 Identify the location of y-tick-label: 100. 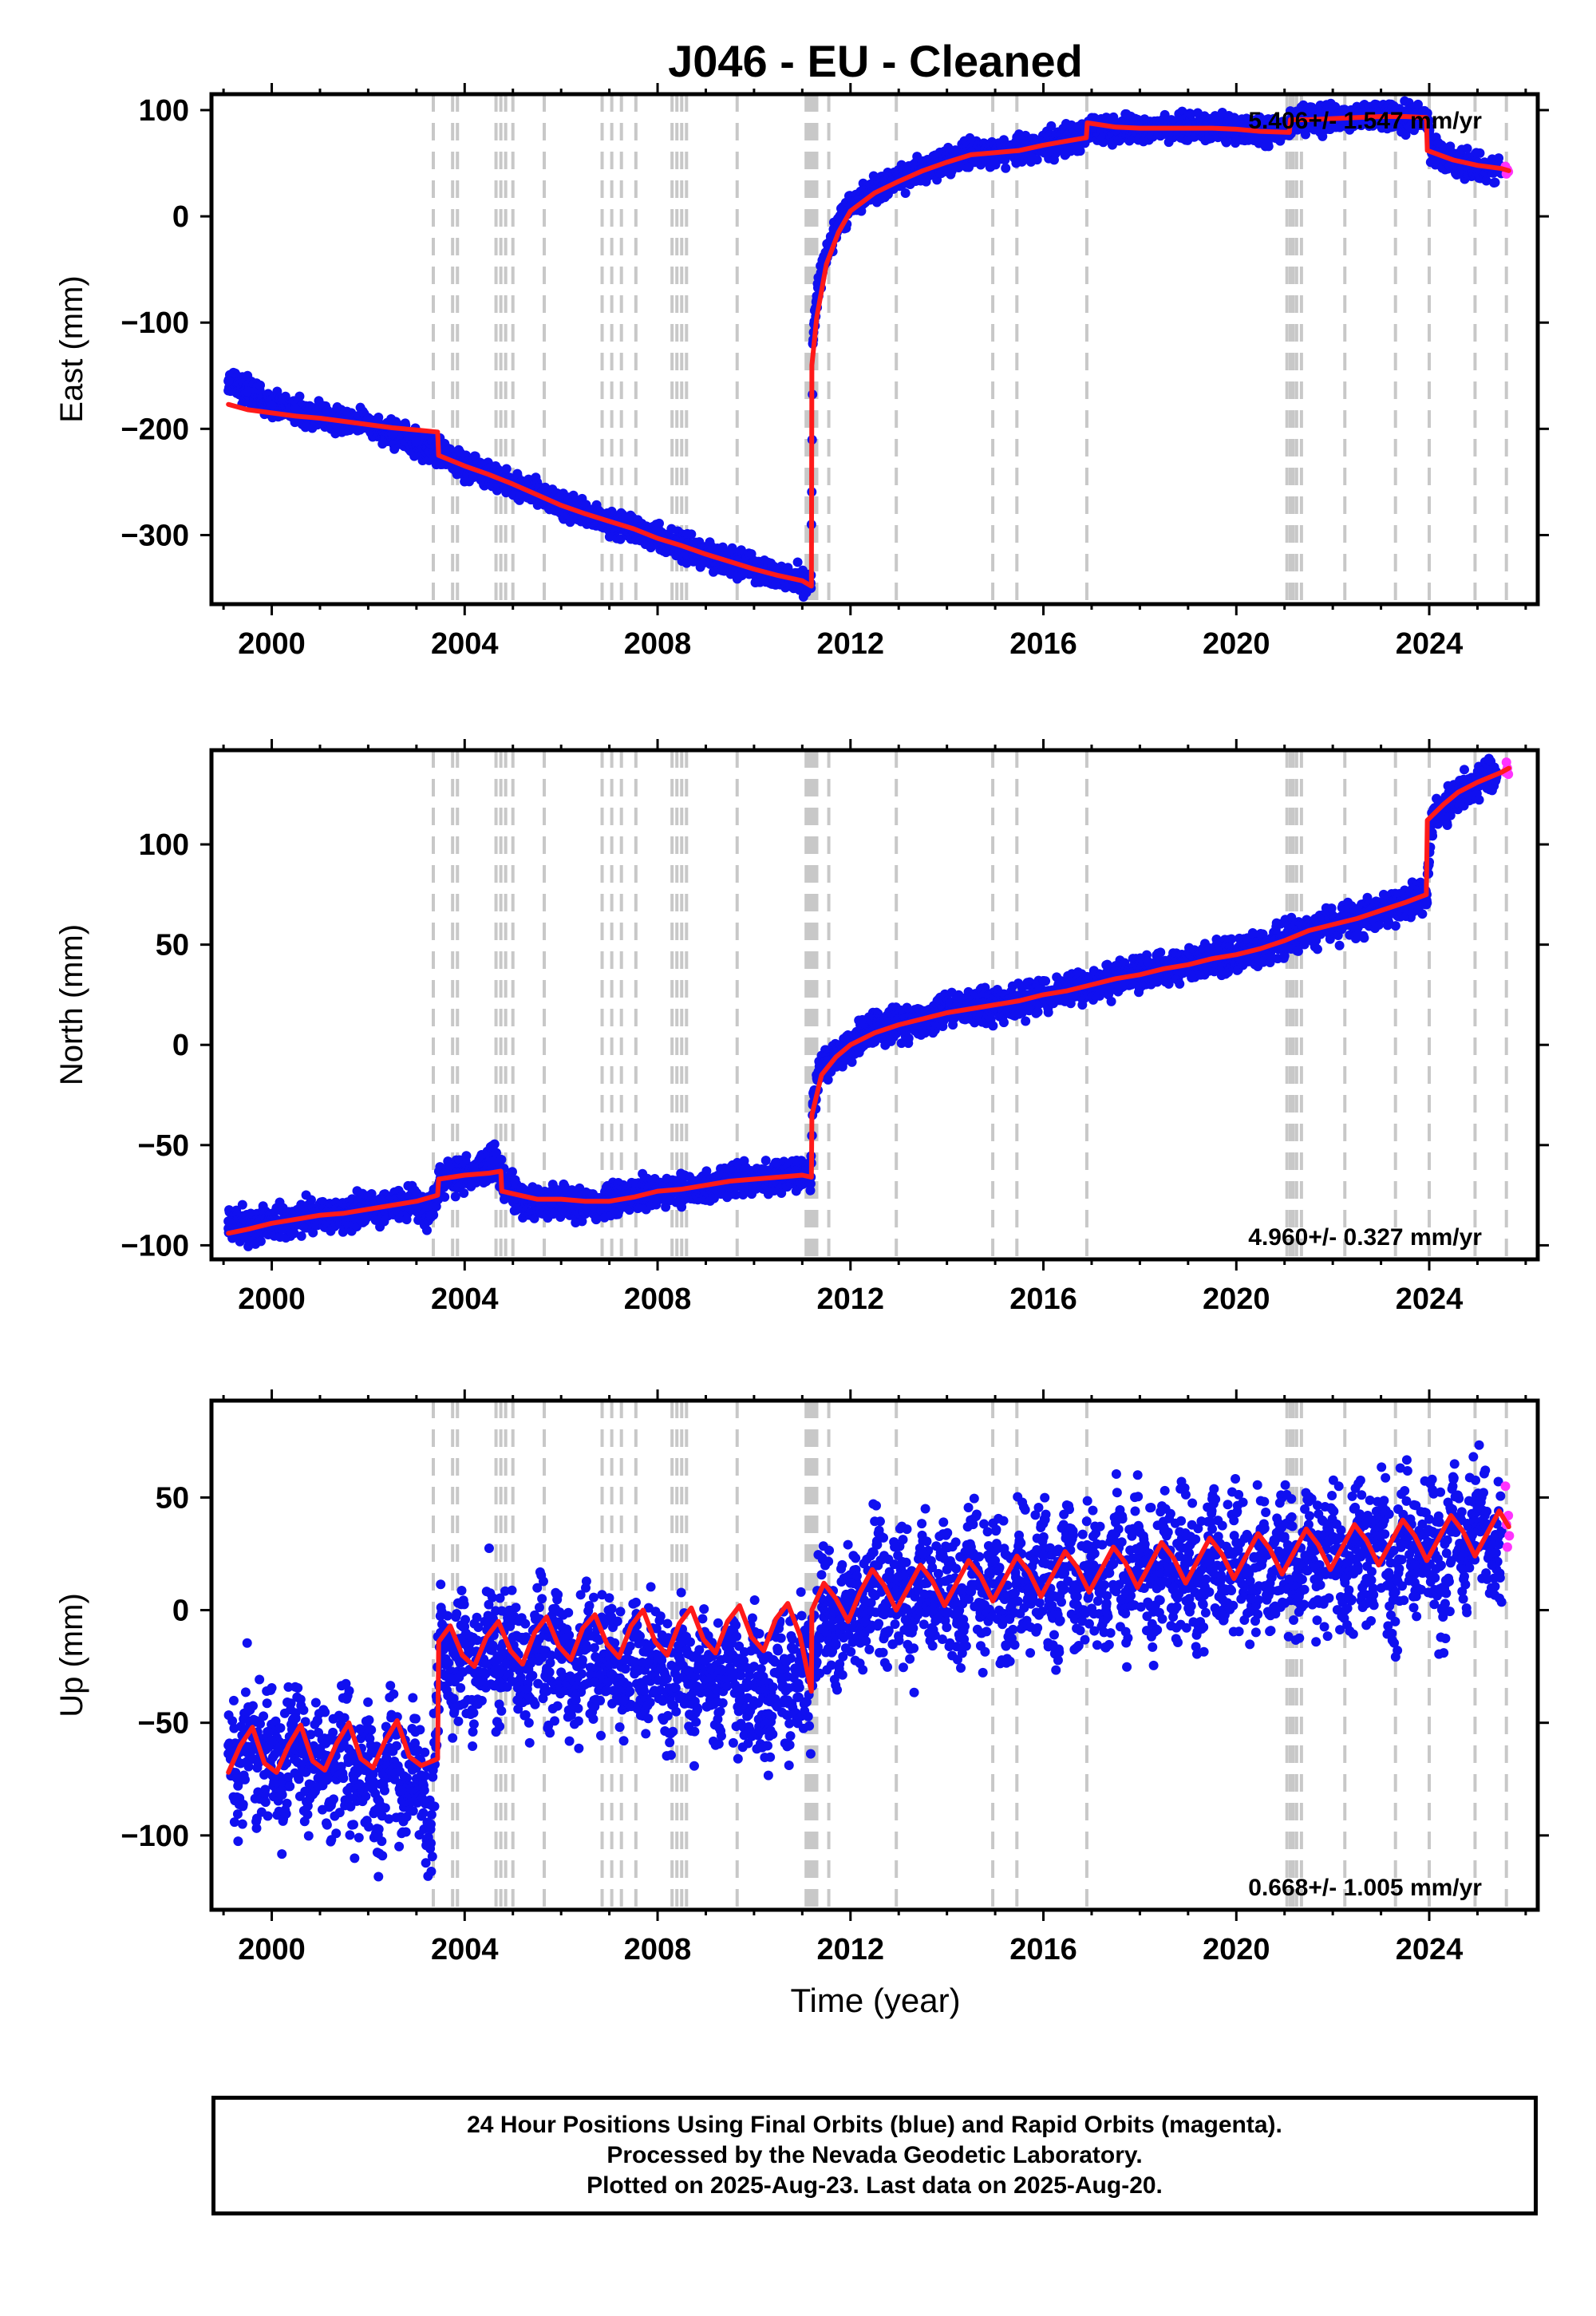
(164, 111).